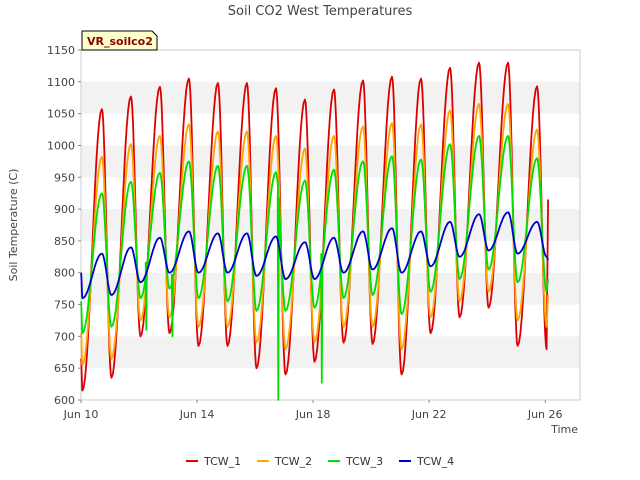  I want to click on y-tick-label: 850, so click(64, 241).